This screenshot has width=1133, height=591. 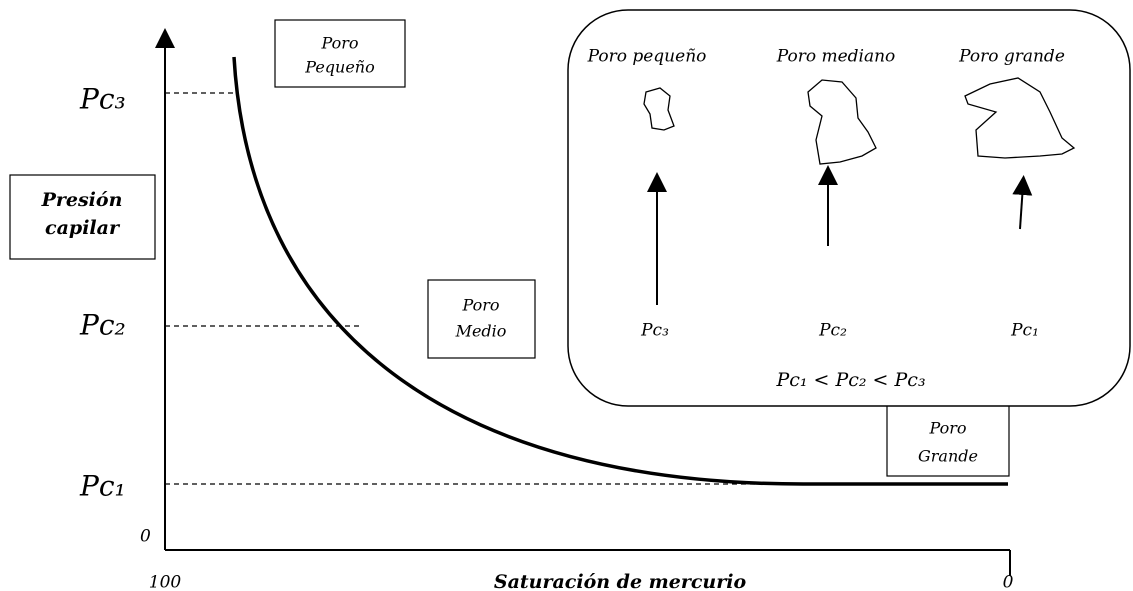 What do you see at coordinates (102, 486) in the screenshot?
I see `level-label: Pc₁` at bounding box center [102, 486].